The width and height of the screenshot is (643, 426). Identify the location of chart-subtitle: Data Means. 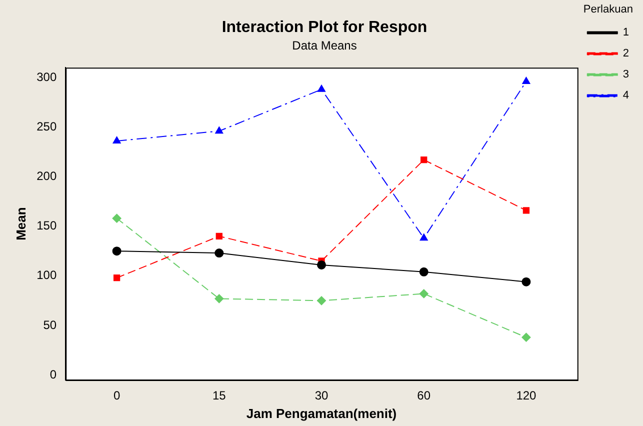
(324, 45).